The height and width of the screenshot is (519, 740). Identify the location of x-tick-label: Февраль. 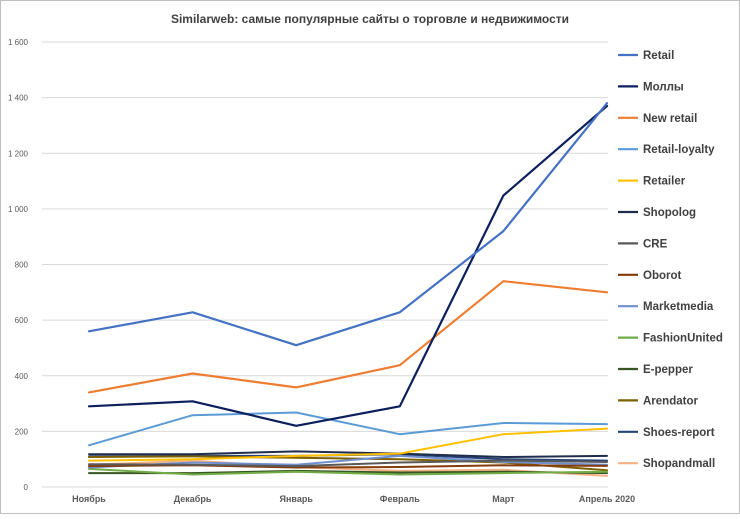
(400, 499).